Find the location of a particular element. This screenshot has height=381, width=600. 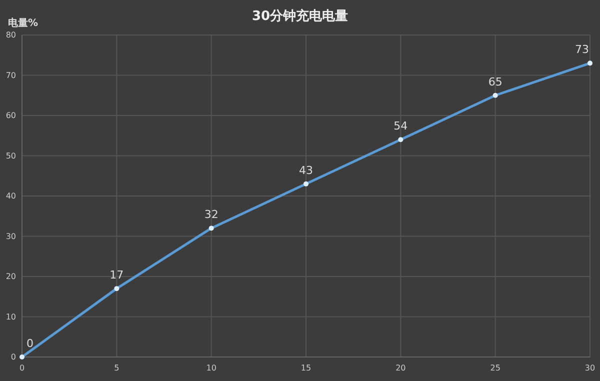

data-label: 0 is located at coordinates (30, 343).